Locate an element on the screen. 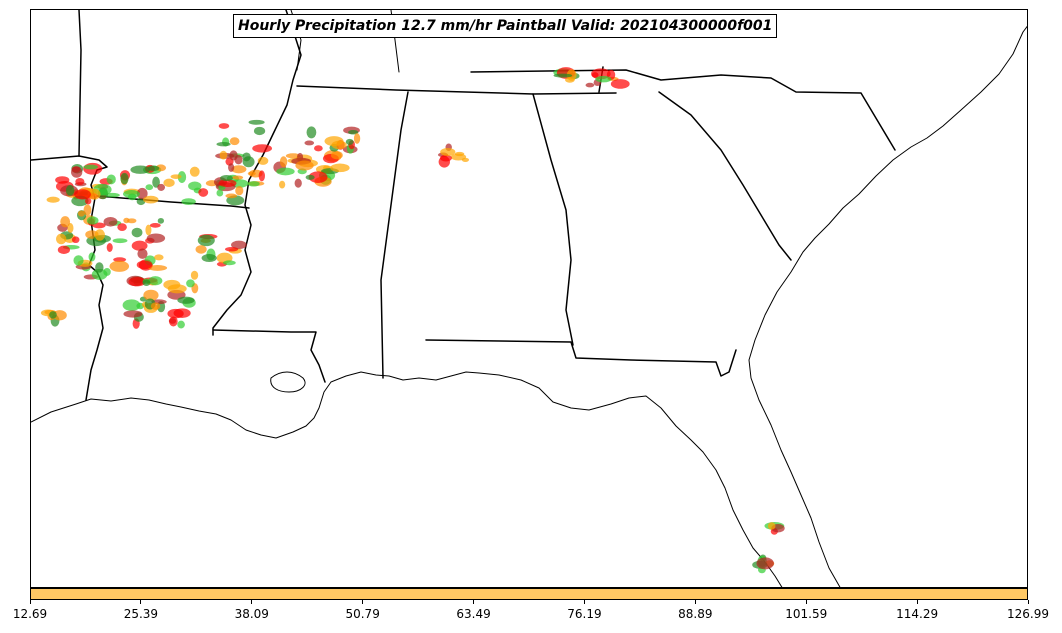 This screenshot has height=633, width=1062. colorbar-tick-label: 88.89 is located at coordinates (695, 614).